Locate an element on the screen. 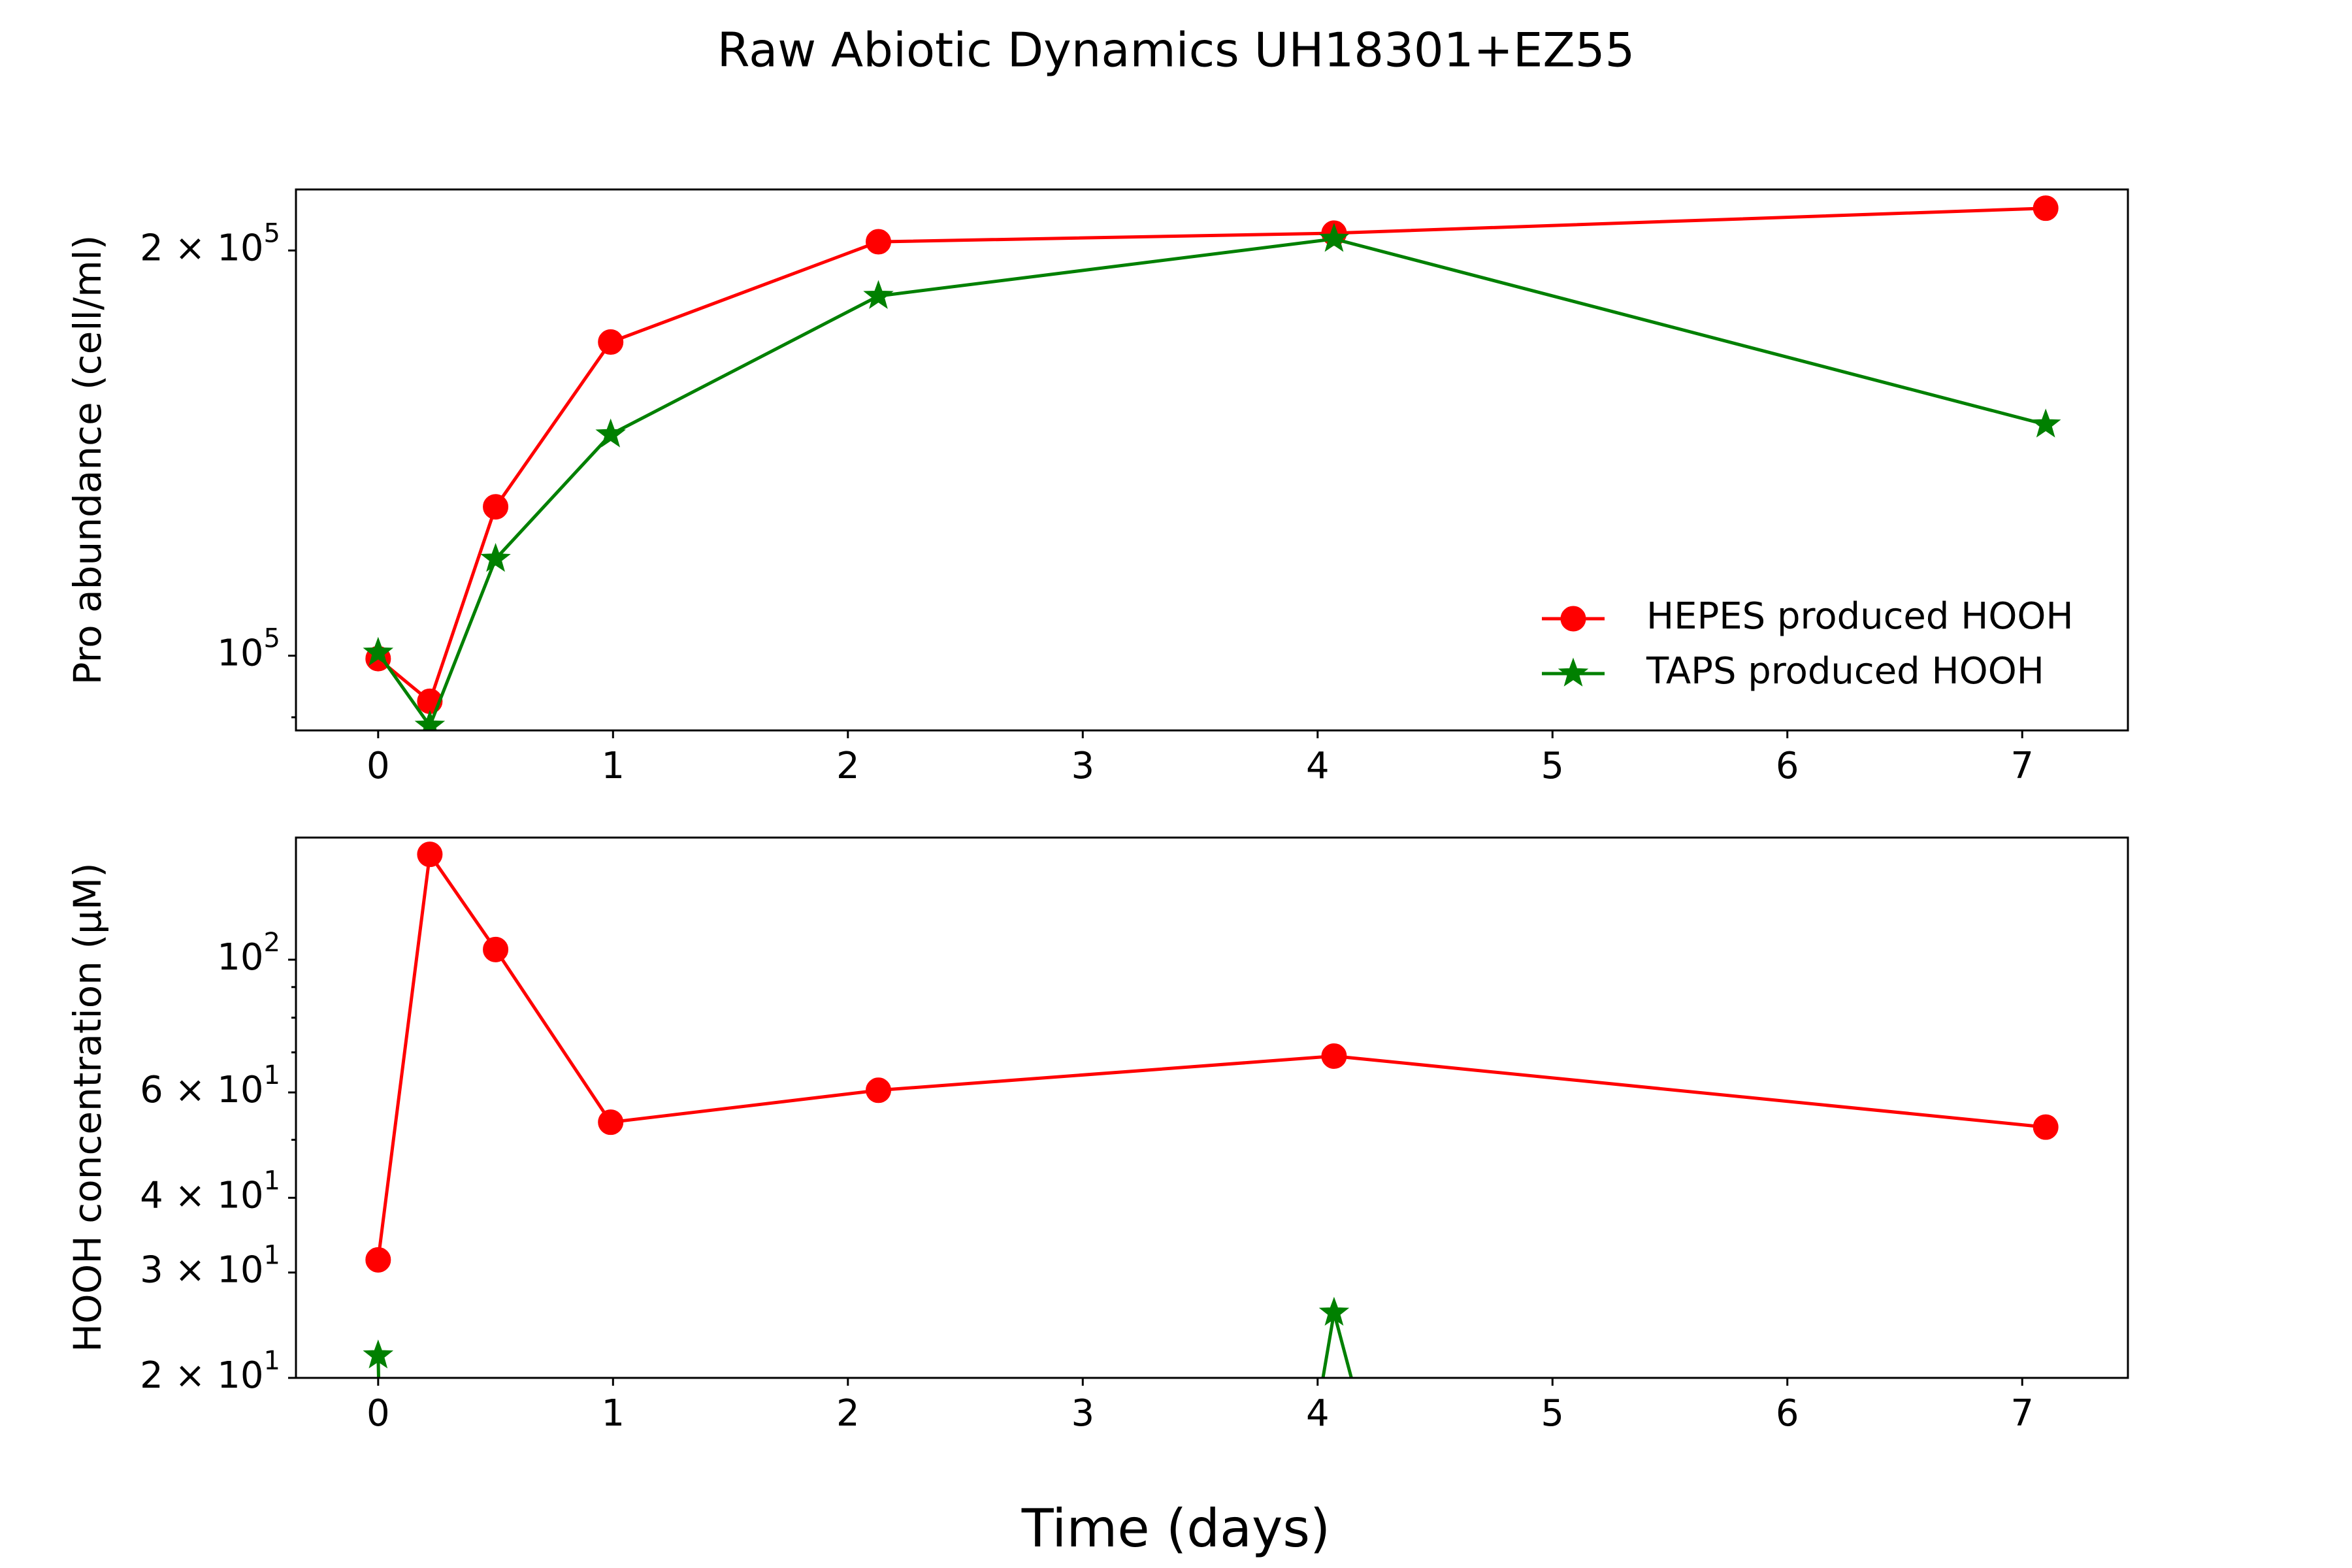 The height and width of the screenshot is (1568, 2352). abundance-x-tick-label: 3 is located at coordinates (1082, 766).